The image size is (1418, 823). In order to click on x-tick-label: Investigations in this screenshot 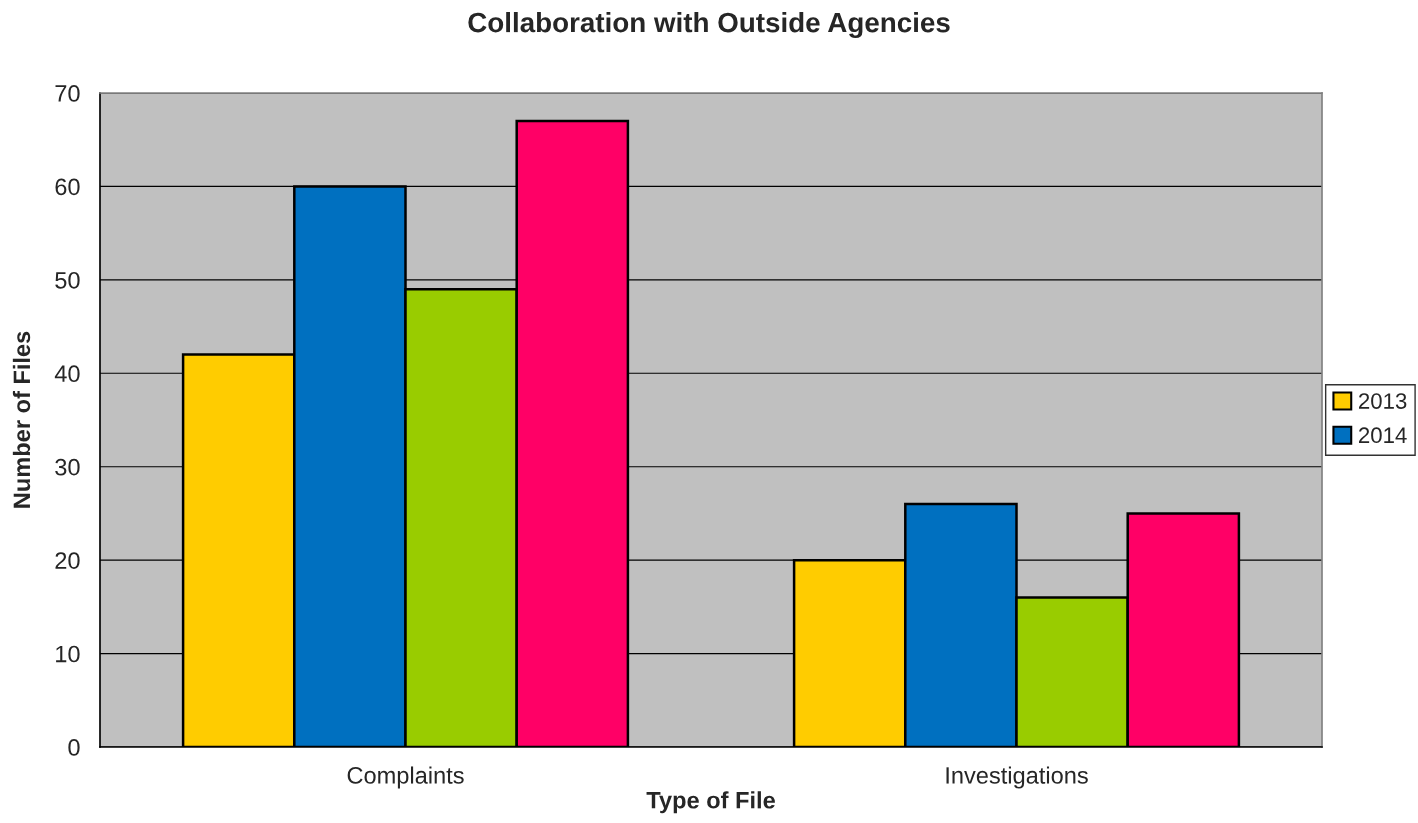, I will do `click(1017, 777)`.